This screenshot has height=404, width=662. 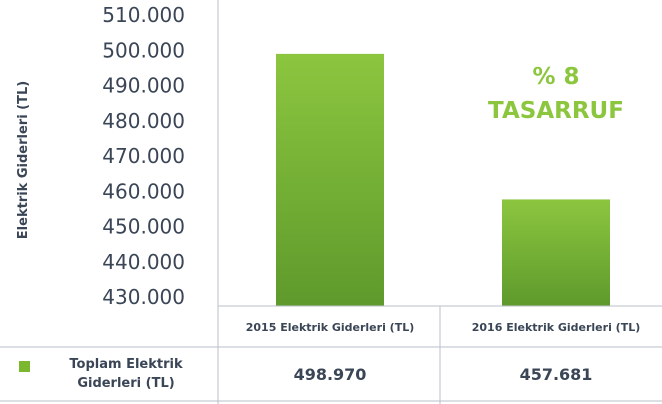 I want to click on legend-swatch, so click(x=24, y=366).